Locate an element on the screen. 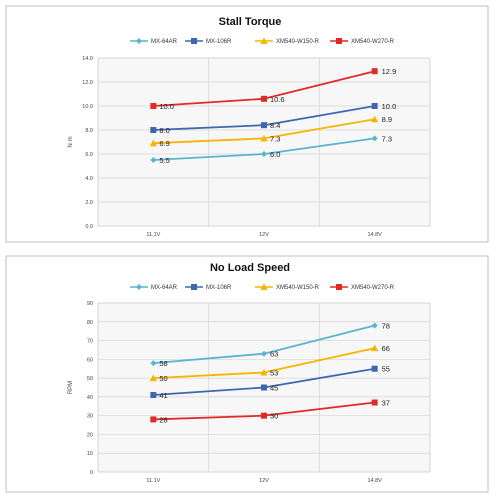 This screenshot has width=500, height=500. data-label-xm540-w150-r: 6.9 is located at coordinates (164, 143).